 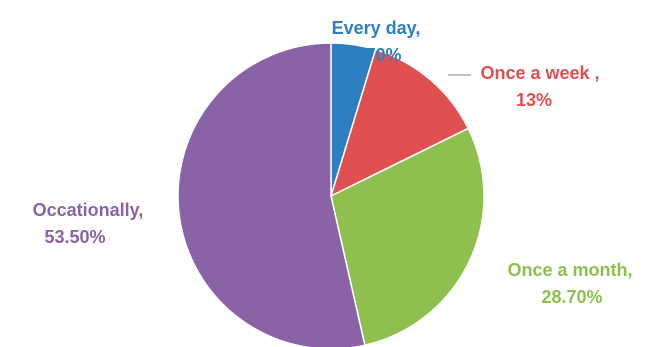 I want to click on label-once-a-month-name: Once a month,, so click(x=569, y=270).